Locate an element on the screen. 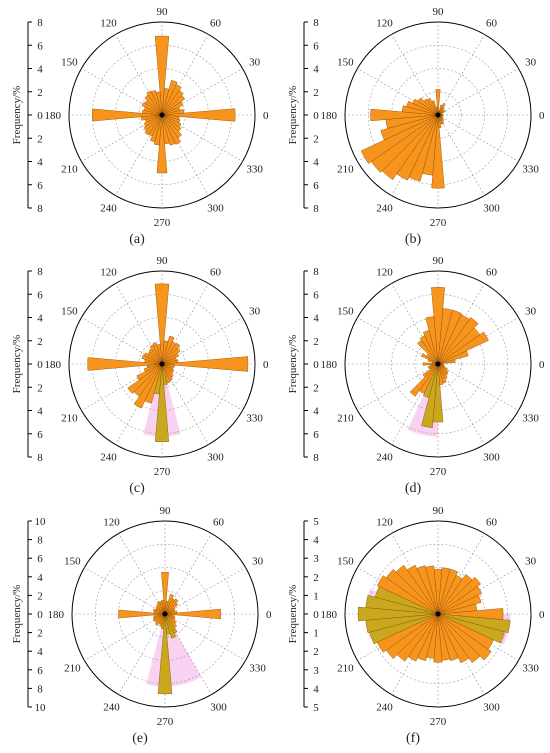 The height and width of the screenshot is (753, 550). angle-label-e-90: 90 is located at coordinates (166, 511).